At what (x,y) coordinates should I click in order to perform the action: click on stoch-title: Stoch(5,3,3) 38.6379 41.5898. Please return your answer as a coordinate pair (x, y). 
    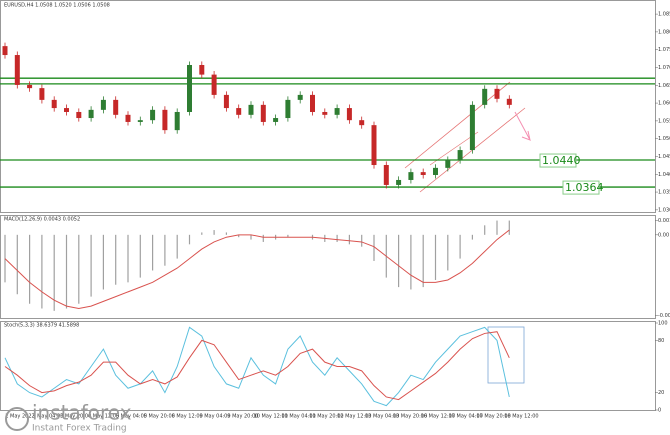
    Looking at the image, I should click on (41, 326).